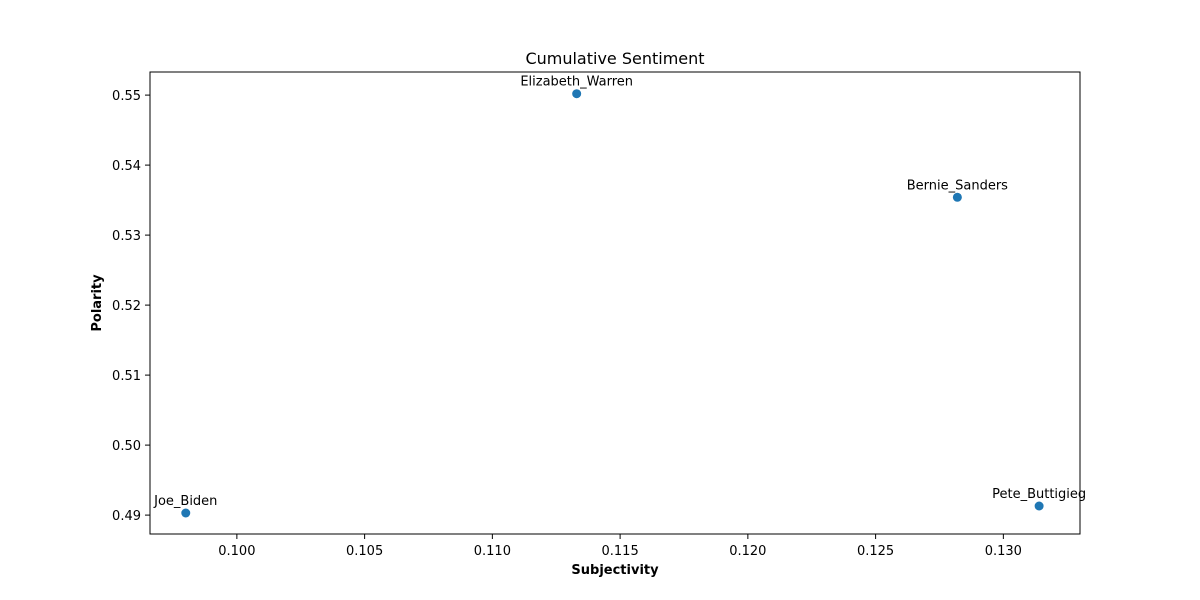 The image size is (1200, 600). Describe the element at coordinates (126, 446) in the screenshot. I see `y-tick-label: 0.50` at that location.